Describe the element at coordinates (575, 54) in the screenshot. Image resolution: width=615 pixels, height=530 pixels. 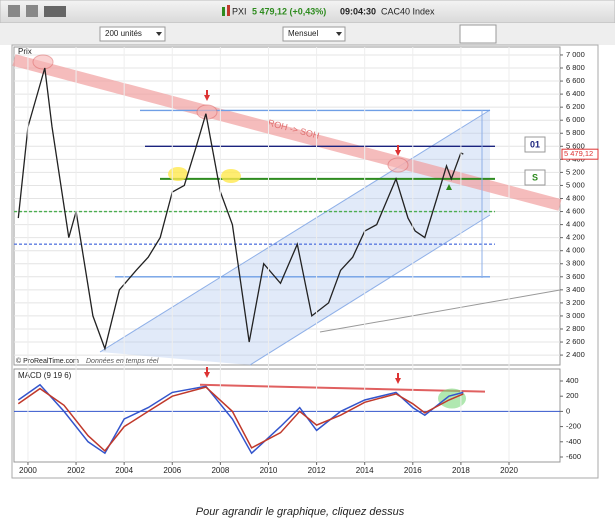
I see `y-tick-label: 7 000` at that location.